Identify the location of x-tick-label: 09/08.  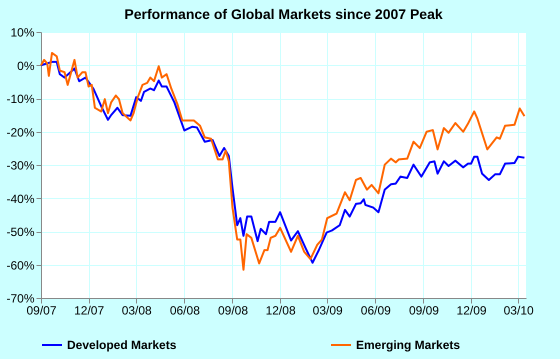
(233, 311).